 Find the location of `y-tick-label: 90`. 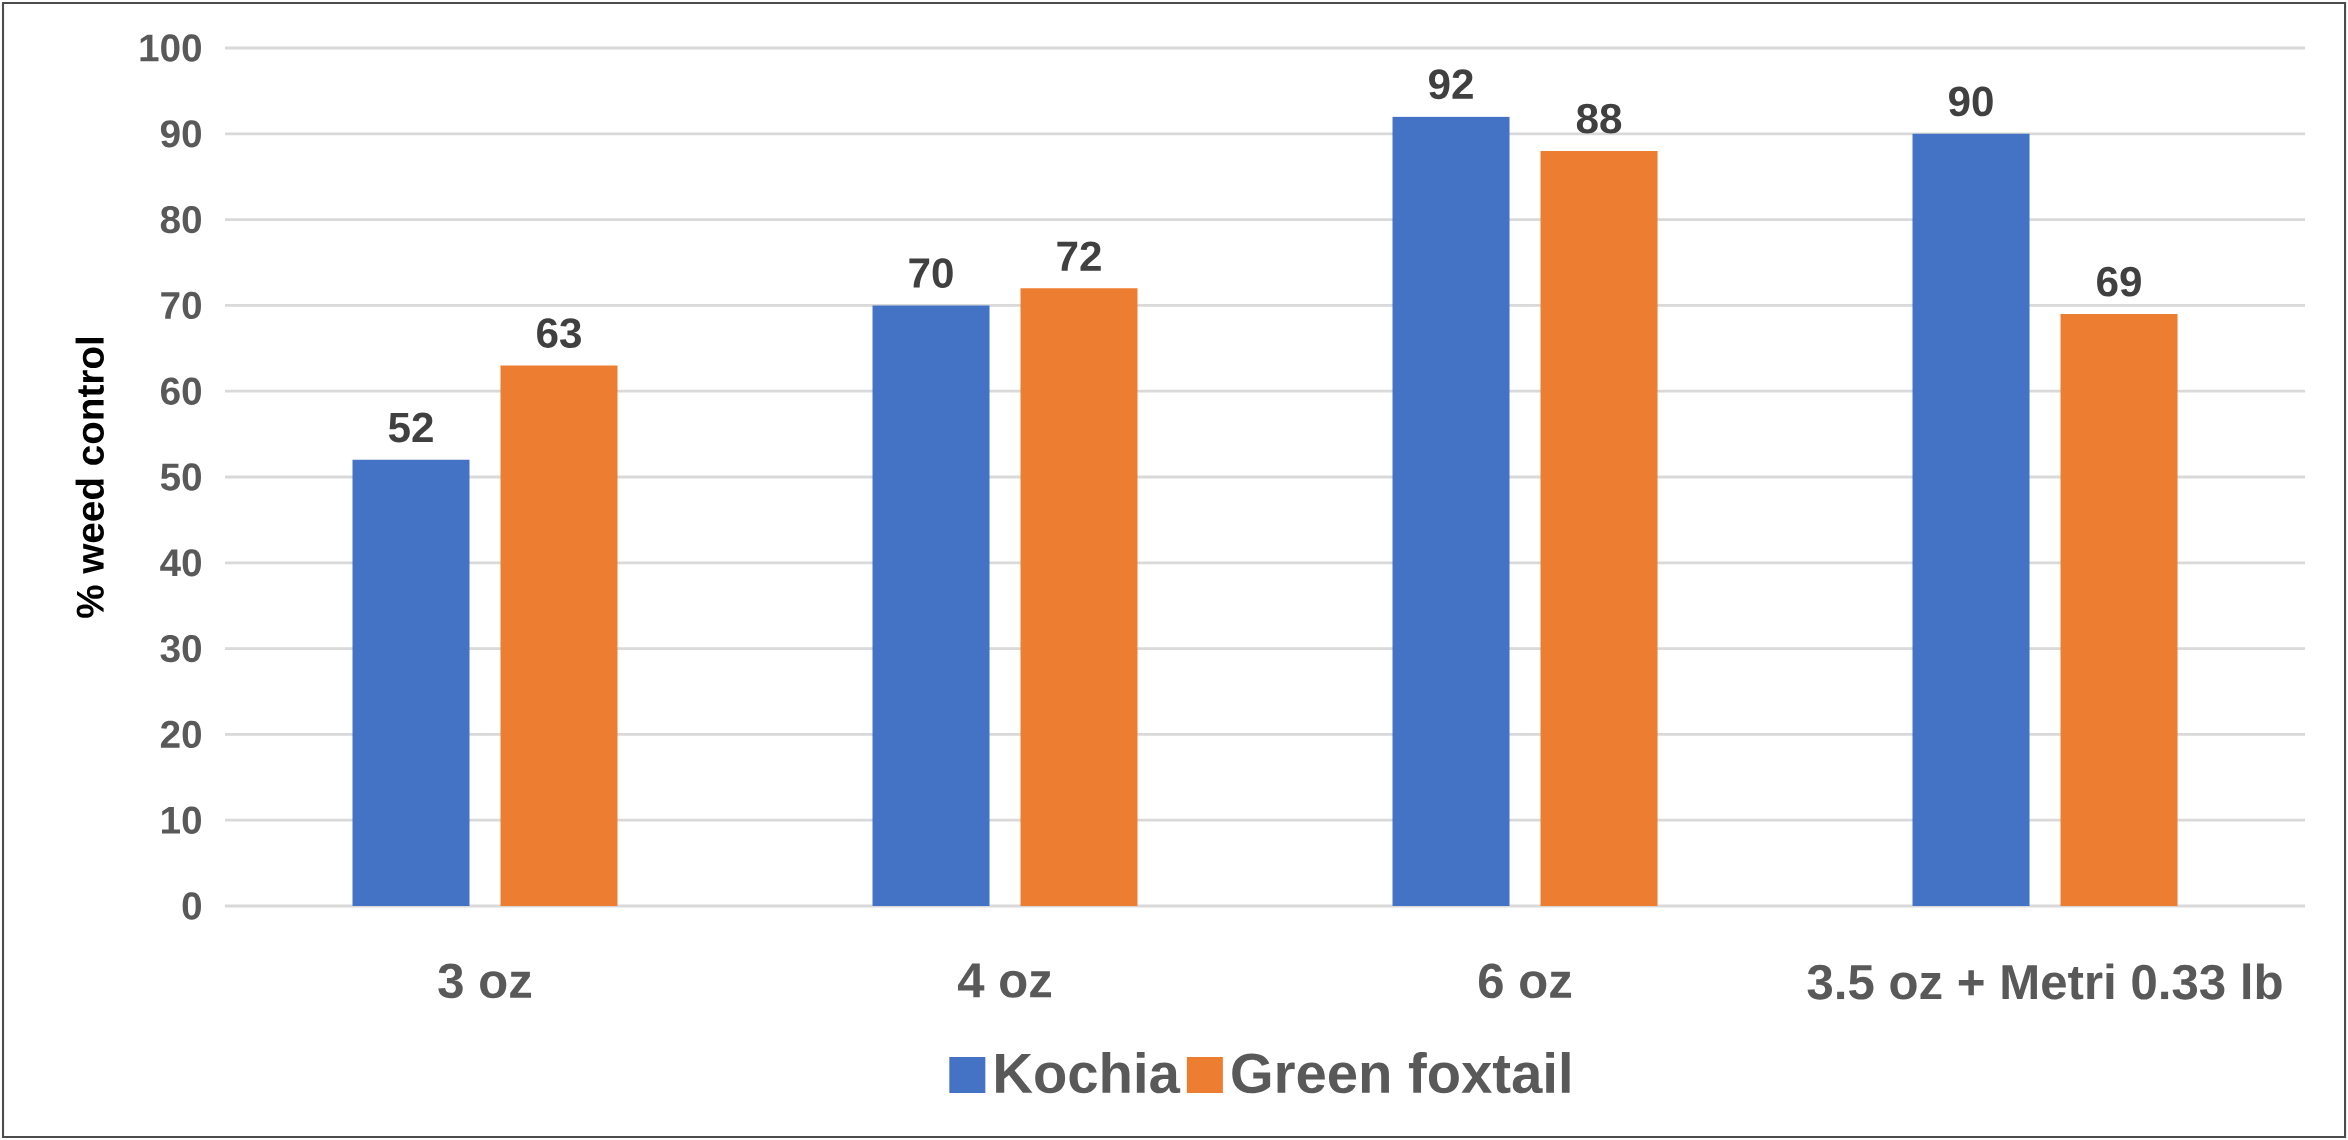

y-tick-label: 90 is located at coordinates (180, 134).